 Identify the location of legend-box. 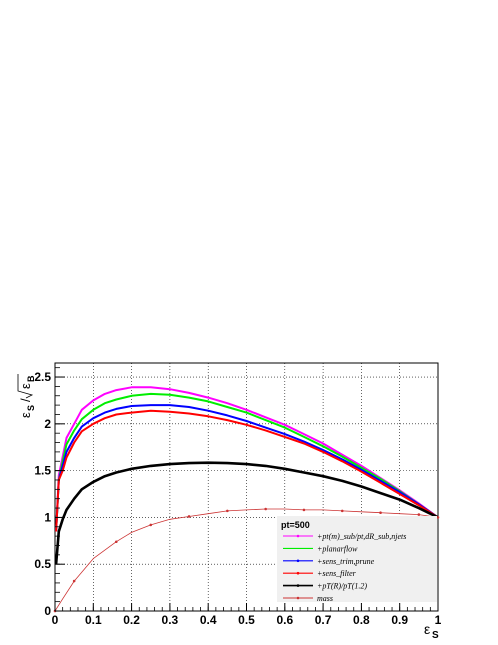
(357, 559).